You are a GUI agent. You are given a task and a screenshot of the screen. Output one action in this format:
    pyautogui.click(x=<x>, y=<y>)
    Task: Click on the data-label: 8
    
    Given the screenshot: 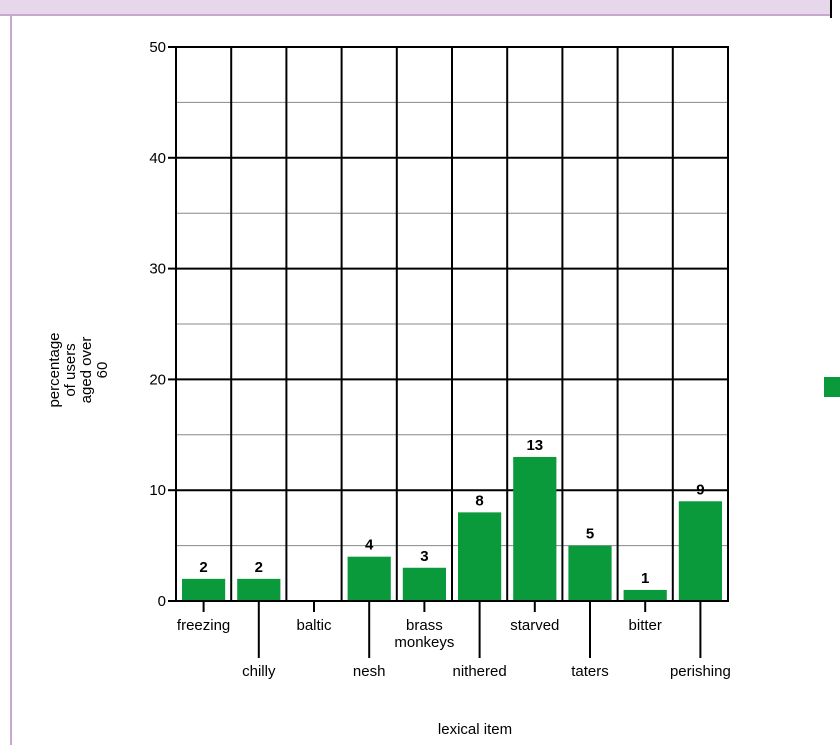 What is the action you would take?
    pyautogui.click(x=479, y=500)
    